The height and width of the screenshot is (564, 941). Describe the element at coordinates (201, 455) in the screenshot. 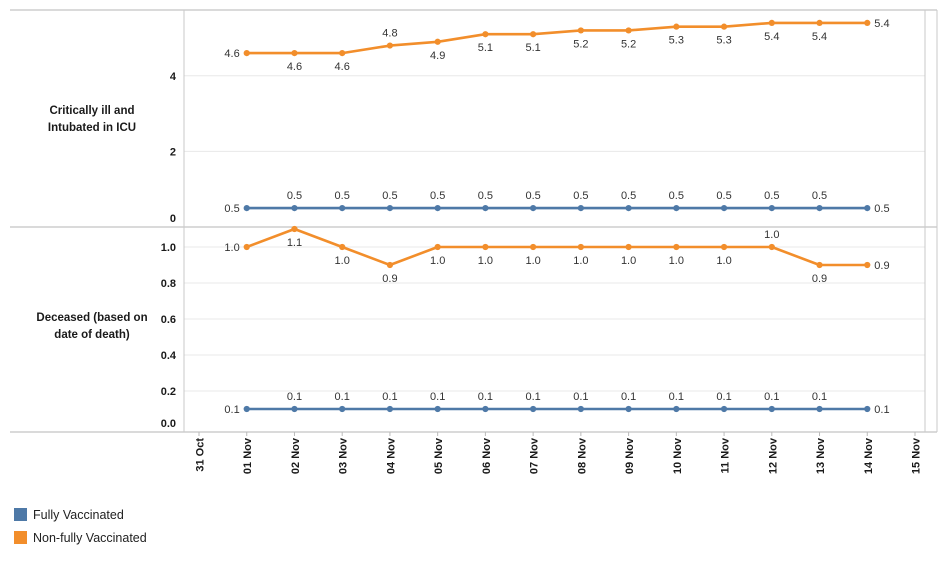

I see `x-tick-label: 31 Oct` at that location.